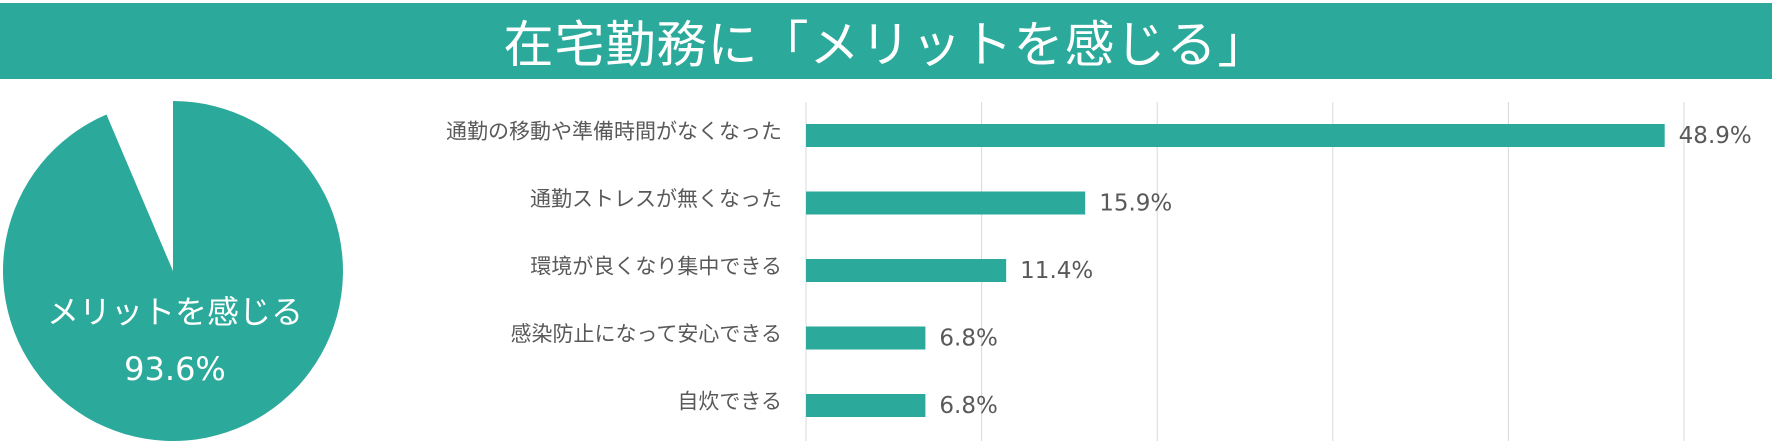 The height and width of the screenshot is (448, 1772). What do you see at coordinates (656, 199) in the screenshot?
I see `bar-category-label: 通勤ストレスが無くなった` at bounding box center [656, 199].